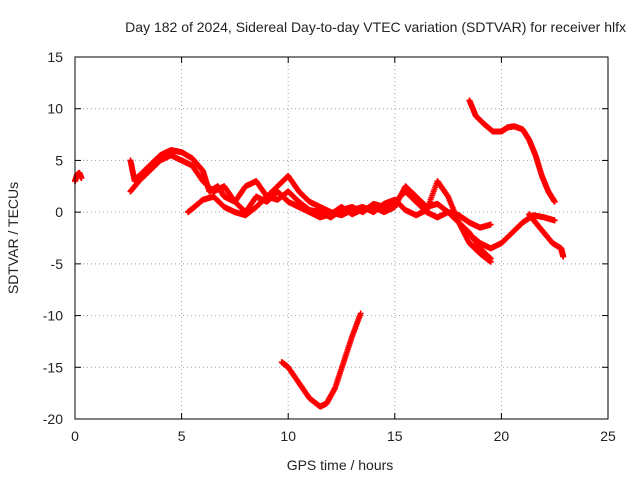 The height and width of the screenshot is (480, 640). I want to click on y-tick-label: 10, so click(55, 109).